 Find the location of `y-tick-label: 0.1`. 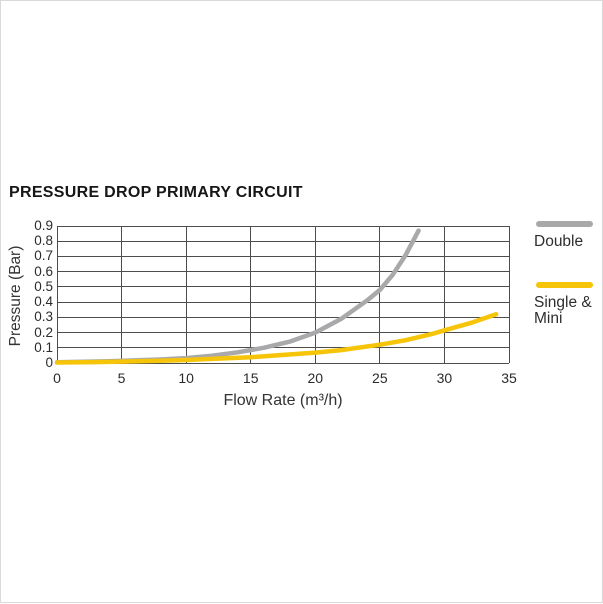

y-tick-label: 0.1 is located at coordinates (43, 347).